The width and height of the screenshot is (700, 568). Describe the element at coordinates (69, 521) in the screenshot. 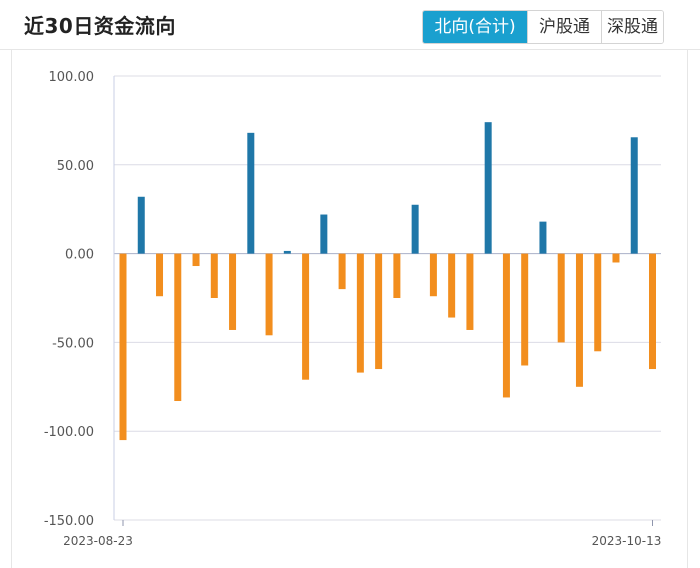

I see `y-tick-label: -150.00` at that location.